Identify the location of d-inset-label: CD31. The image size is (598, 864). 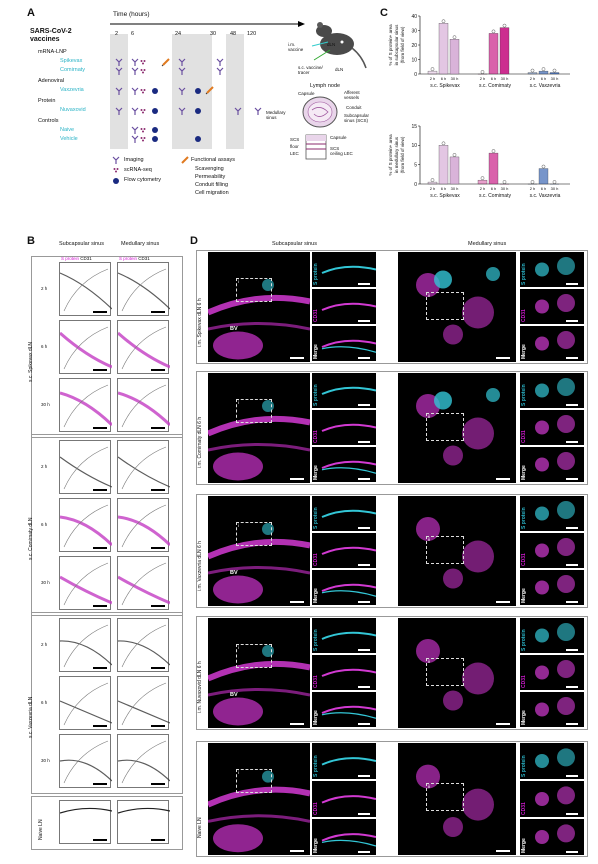
(524, 808).